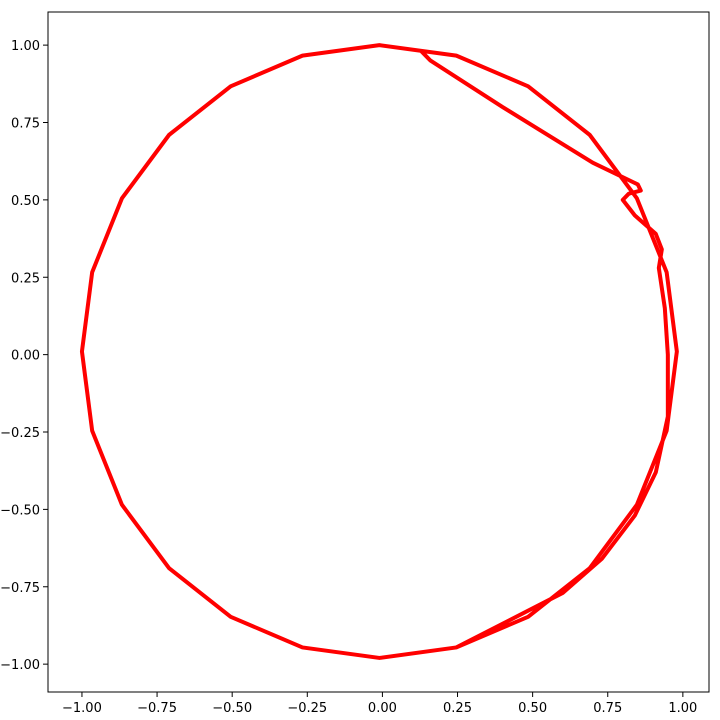 The height and width of the screenshot is (720, 720). What do you see at coordinates (25, 278) in the screenshot?
I see `y-tick-label: 0.25` at bounding box center [25, 278].